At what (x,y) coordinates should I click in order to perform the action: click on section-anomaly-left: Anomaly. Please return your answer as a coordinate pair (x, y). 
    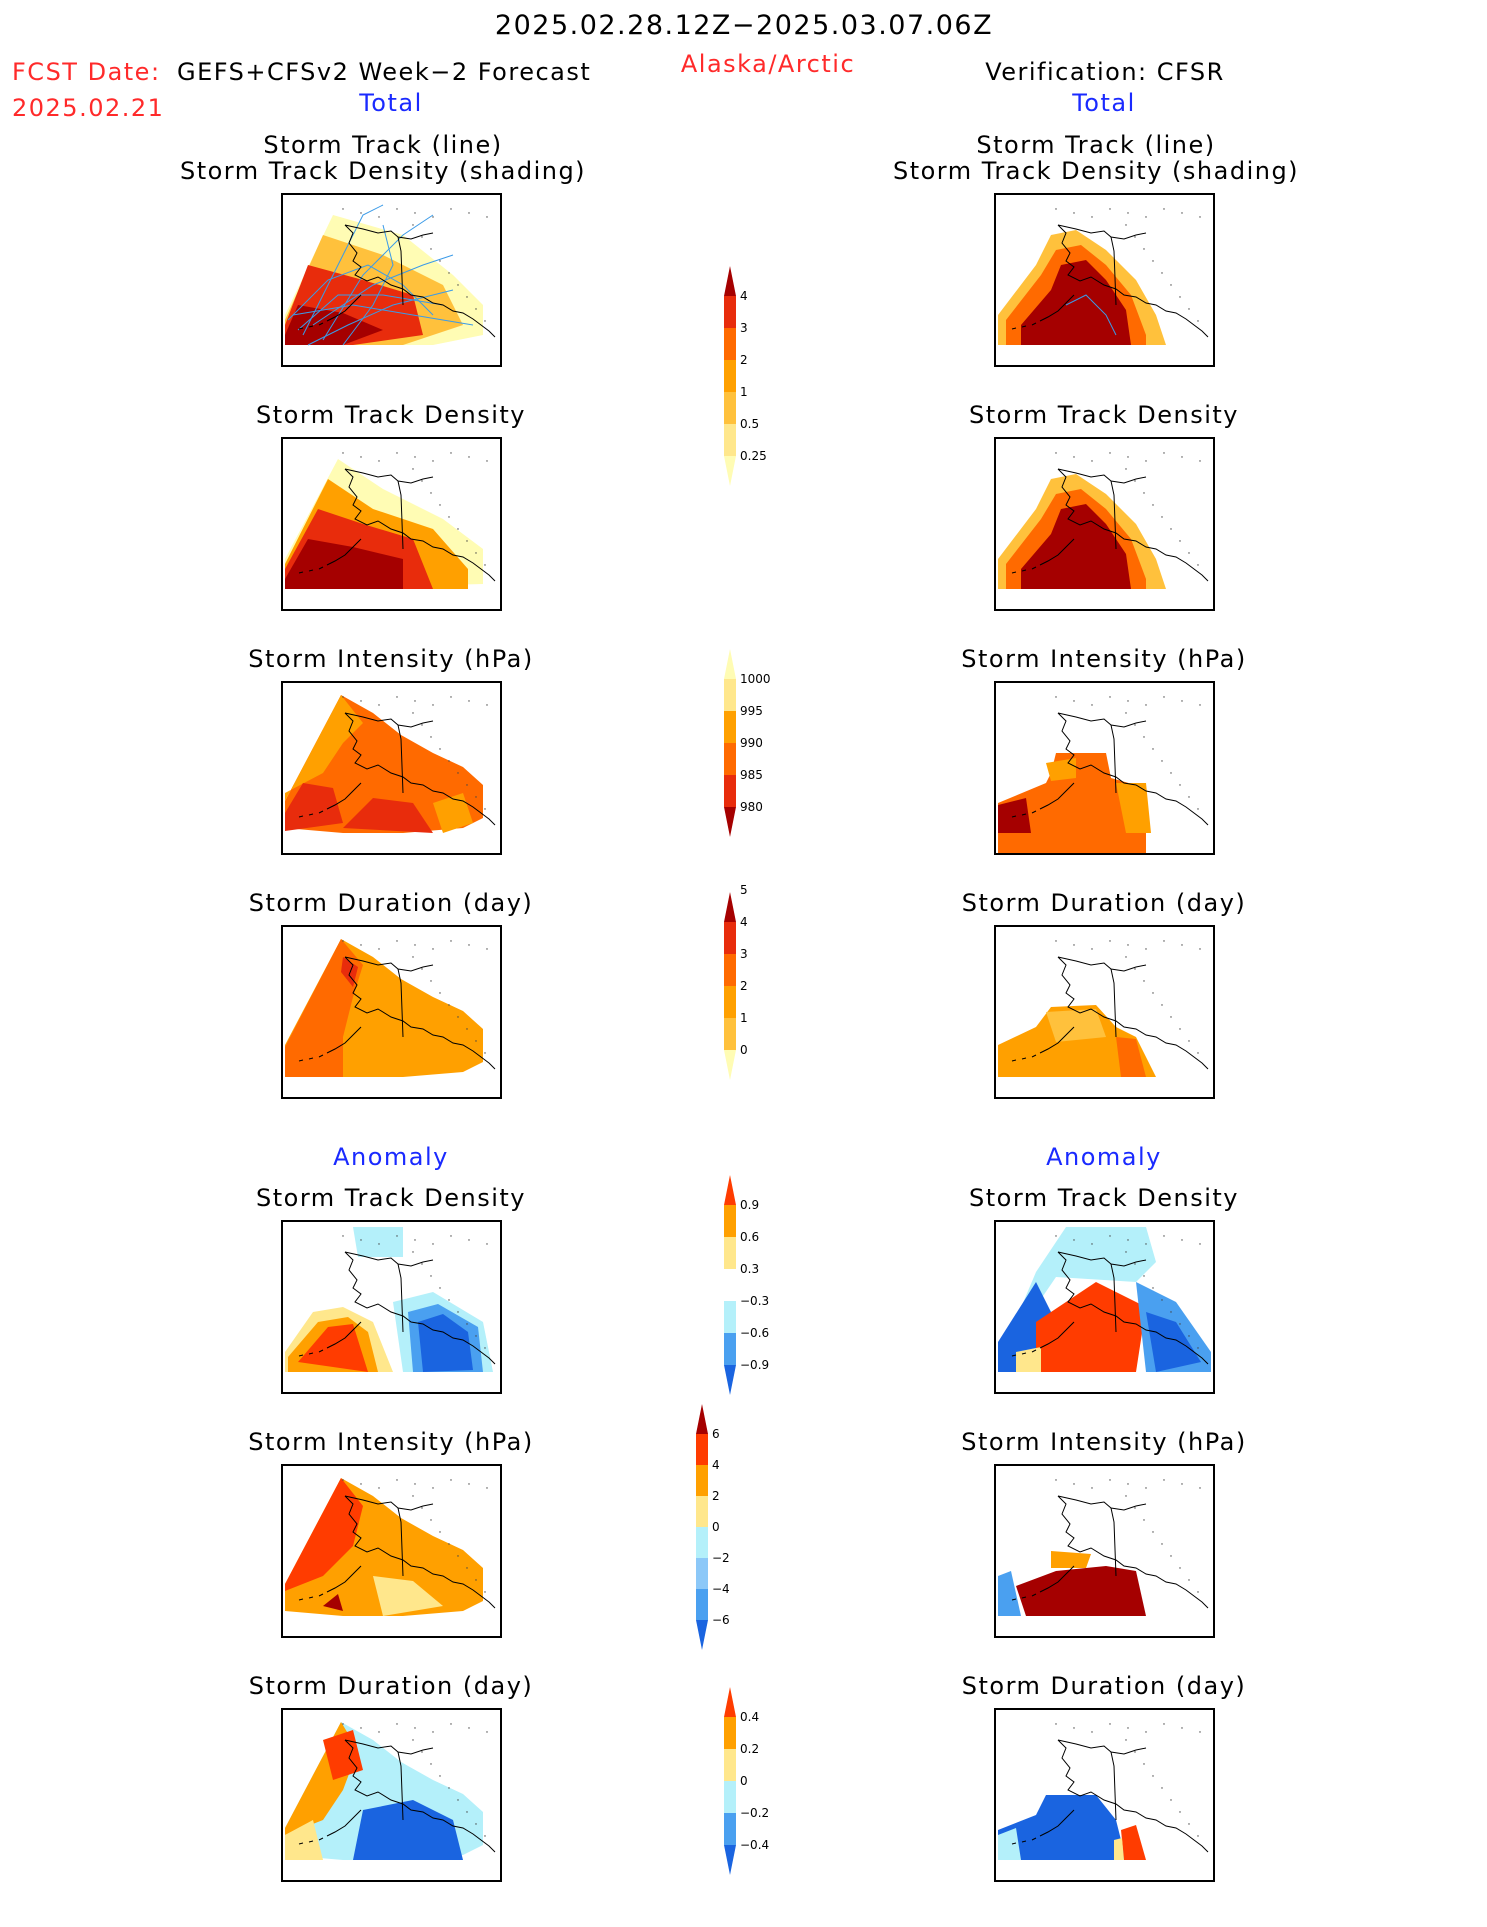
    Looking at the image, I should click on (391, 1157).